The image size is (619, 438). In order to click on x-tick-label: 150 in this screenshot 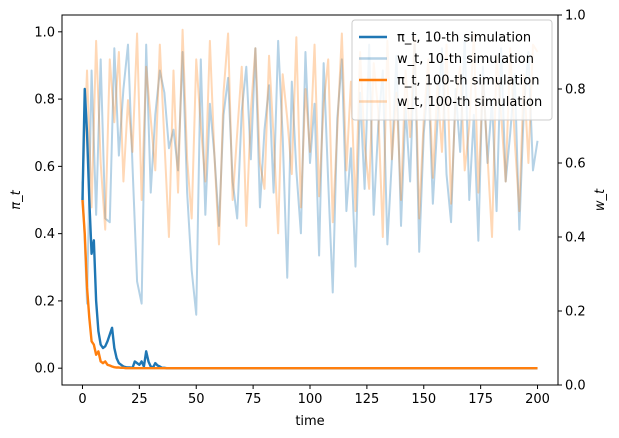, I will do `click(423, 399)`.